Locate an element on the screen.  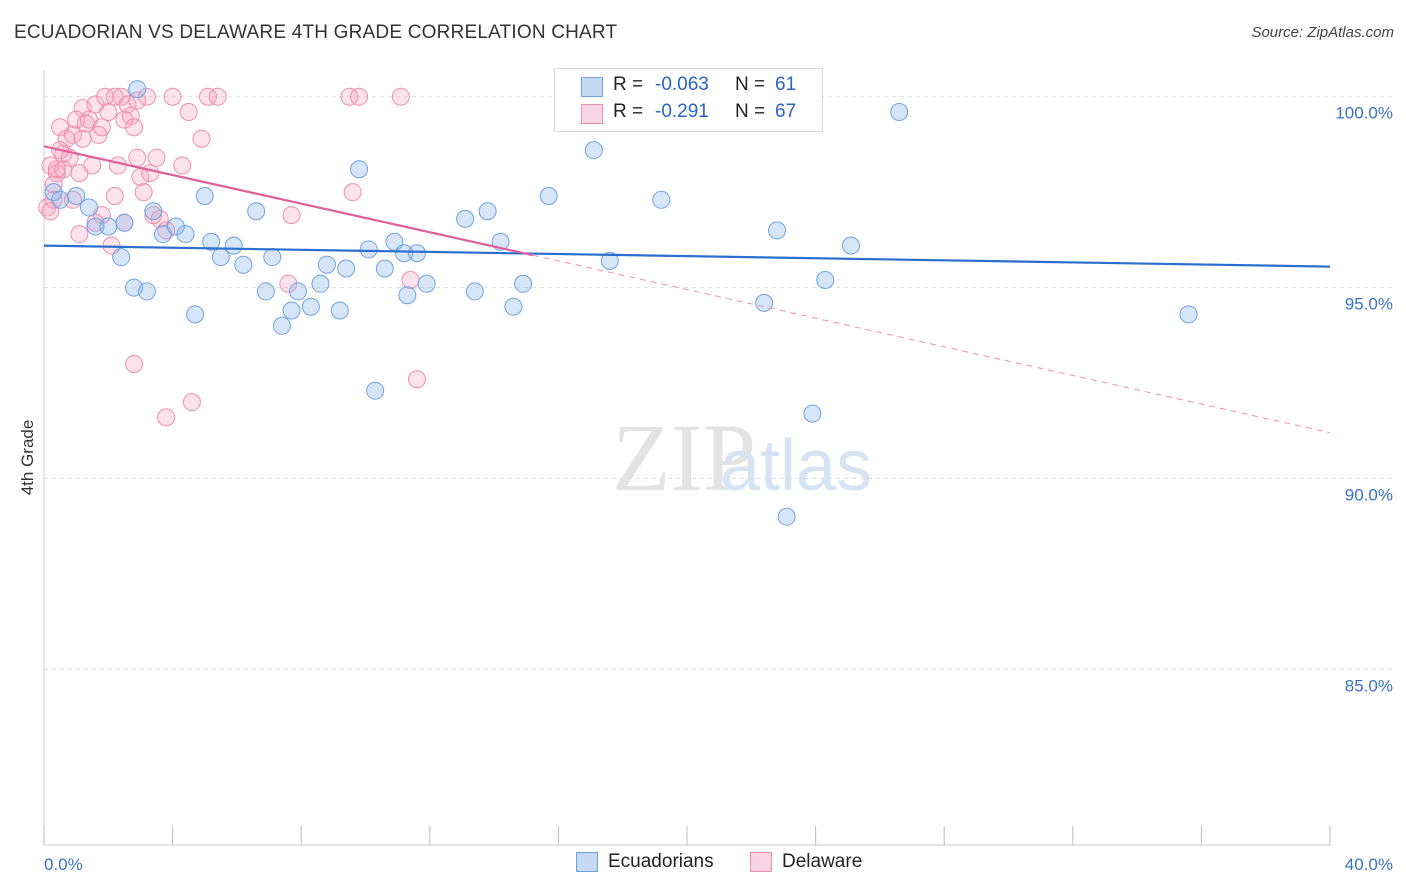
n-value: 61 is located at coordinates (786, 84).